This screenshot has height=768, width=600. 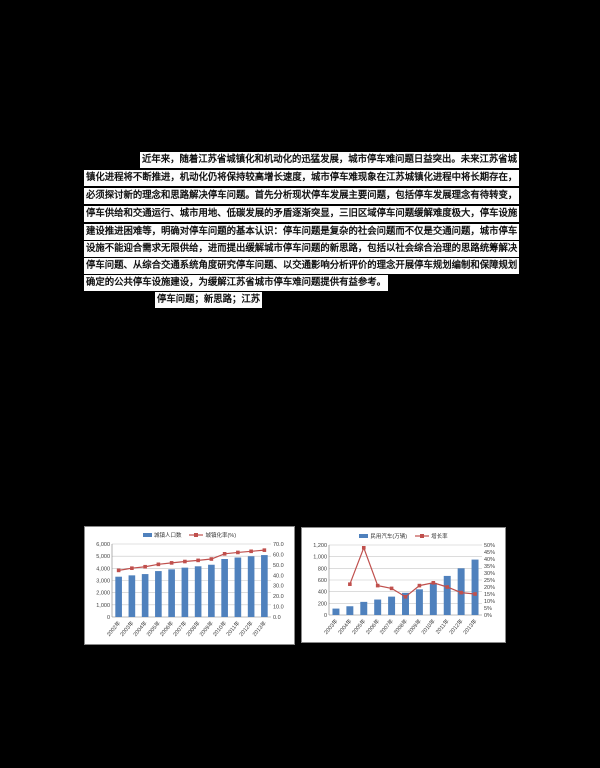 I want to click on x-axis-tick: 2010年, so click(x=428, y=626).